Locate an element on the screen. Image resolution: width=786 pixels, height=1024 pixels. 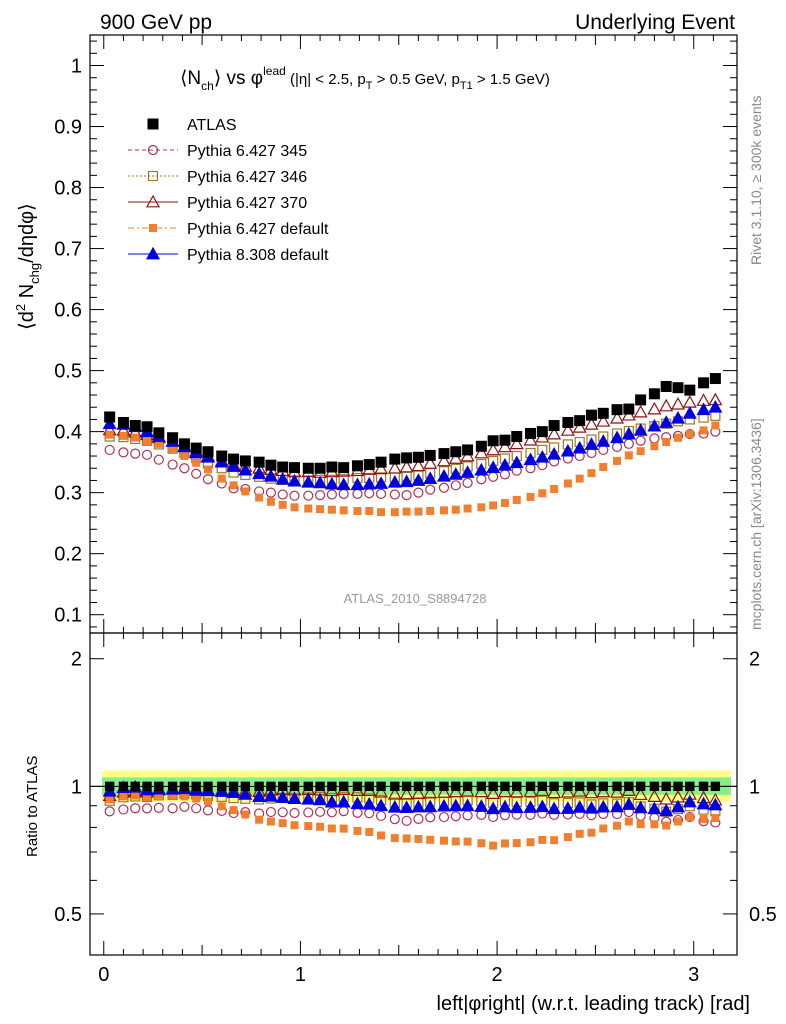
legend-label-atlas: ATLAS is located at coordinates (212, 125).